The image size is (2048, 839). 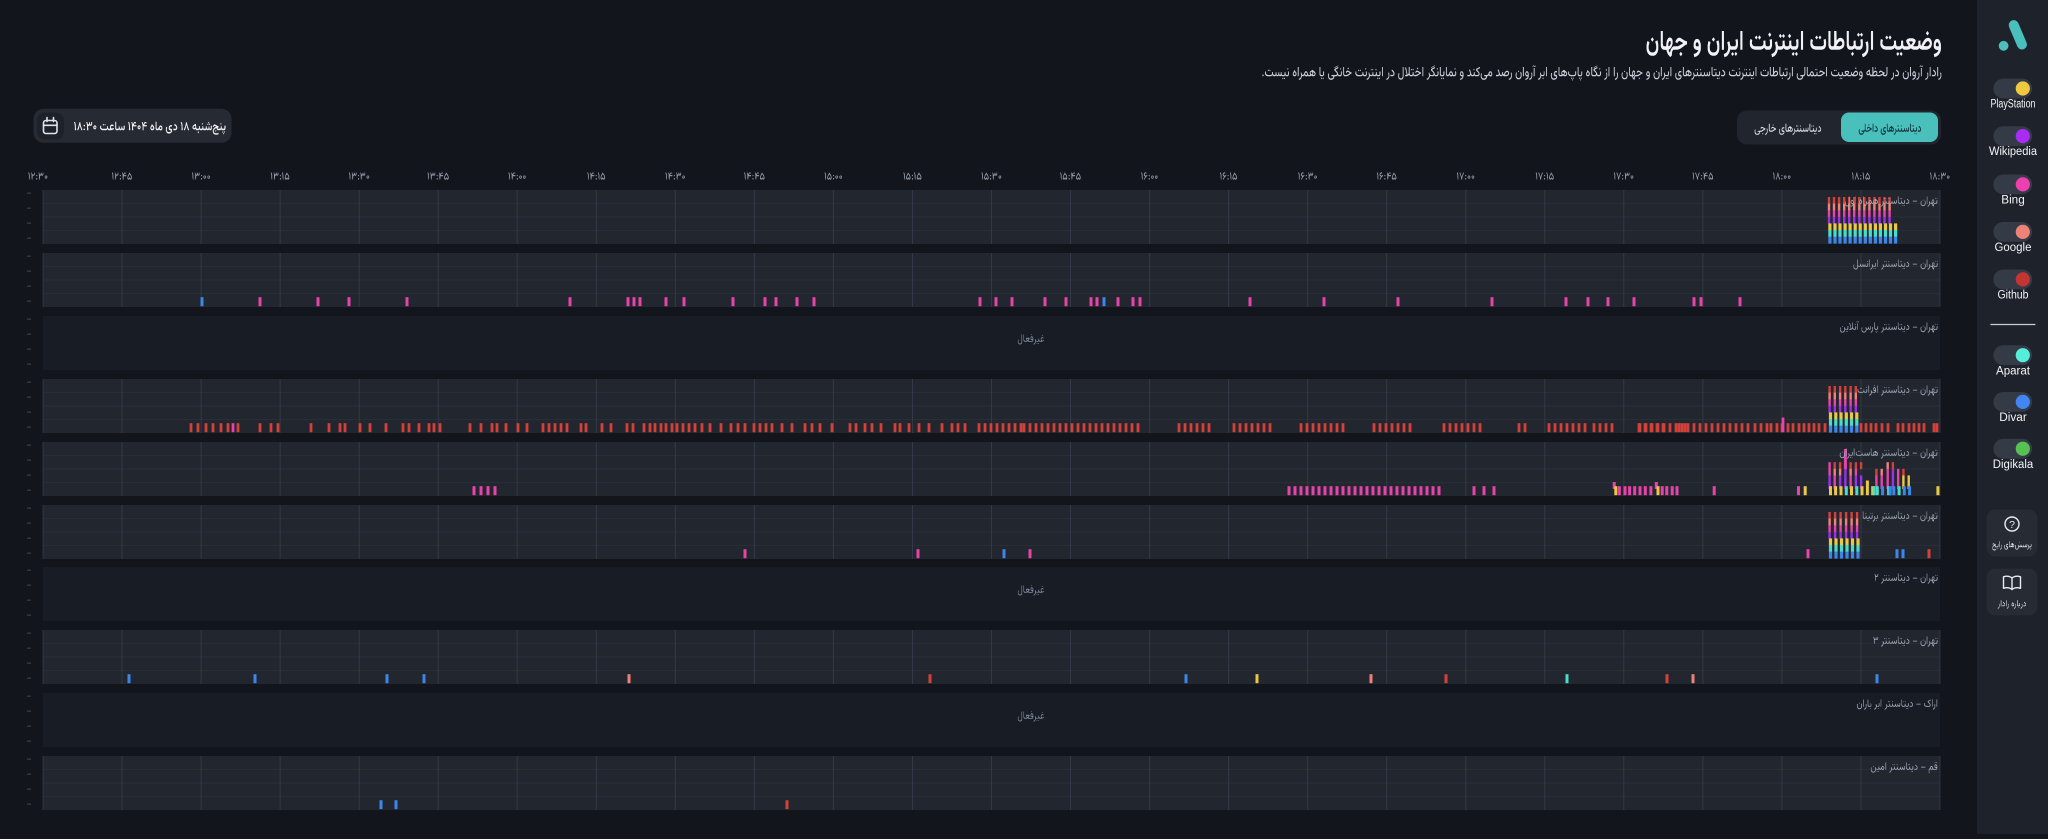 What do you see at coordinates (2013, 105) in the screenshot?
I see `svg-text: PlayStation` at bounding box center [2013, 105].